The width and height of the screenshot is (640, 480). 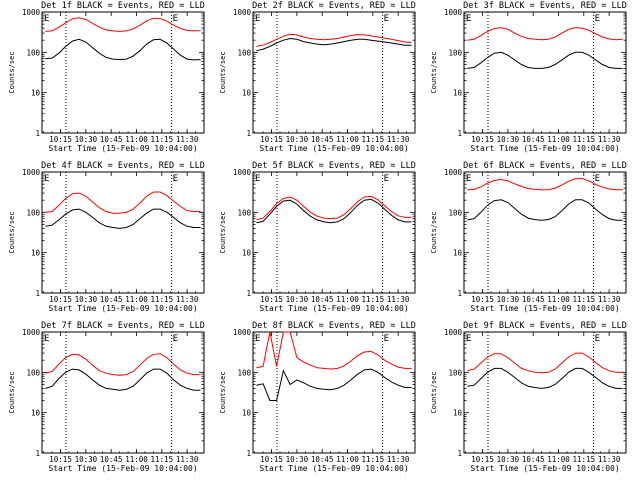 I want to click on chart-title: Det 4f BLACK = Events, RED = LLD, so click(x=123, y=166).